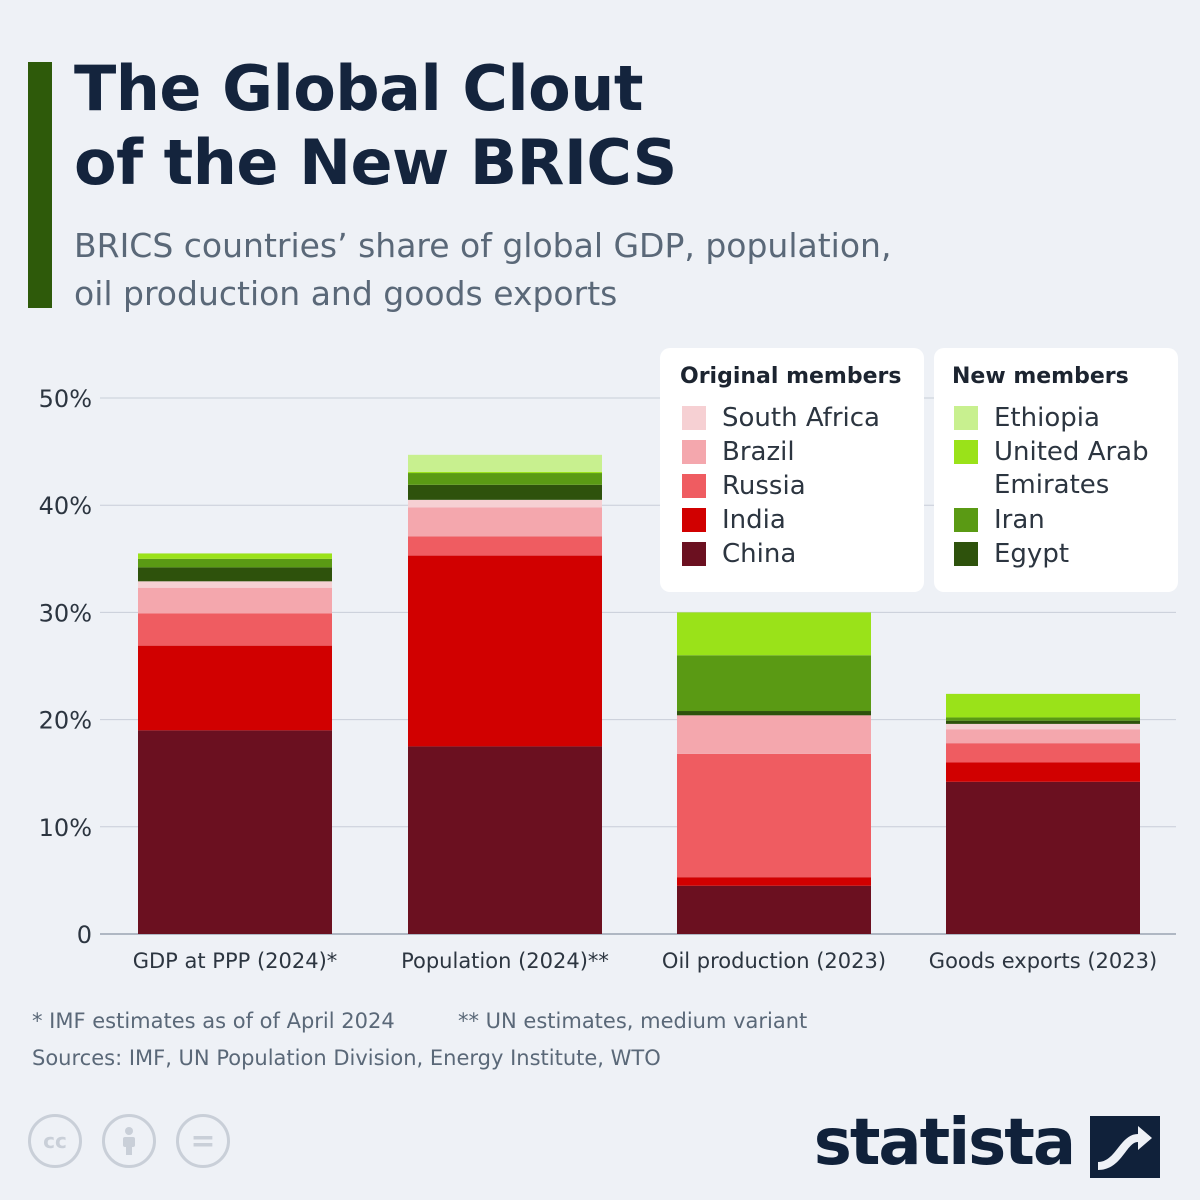 The image size is (1200, 1200). I want to click on x-tick-label: Oil production (2023), so click(774, 961).